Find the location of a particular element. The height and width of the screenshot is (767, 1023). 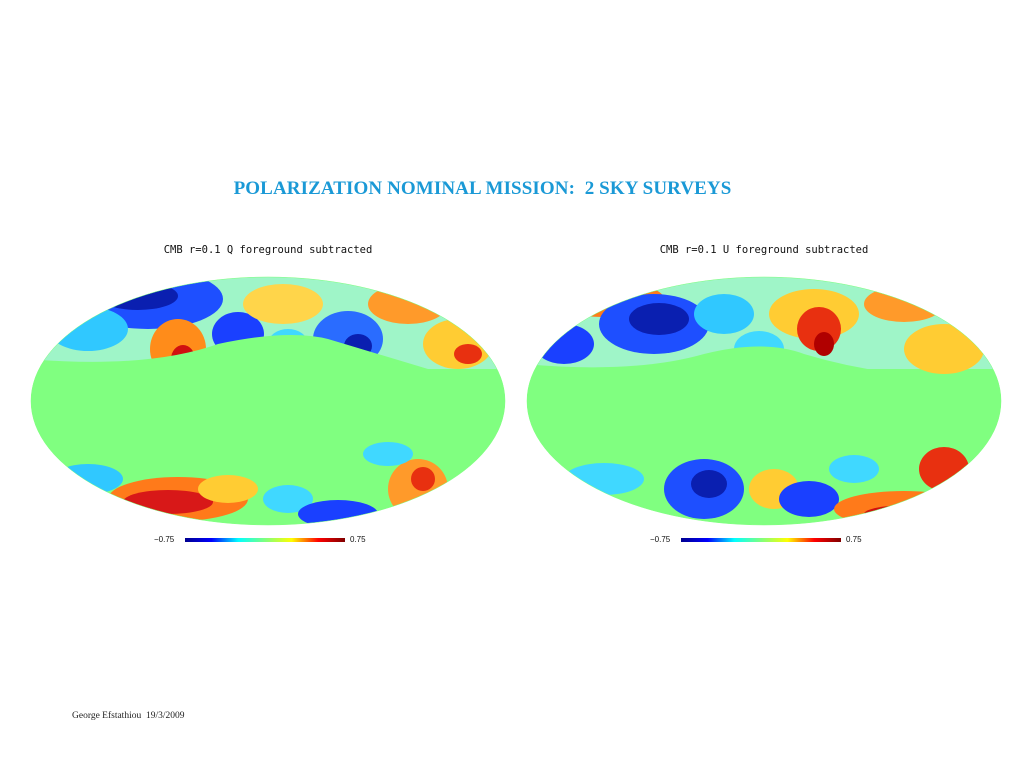

q-colorbar-gradient is located at coordinates (265, 540).